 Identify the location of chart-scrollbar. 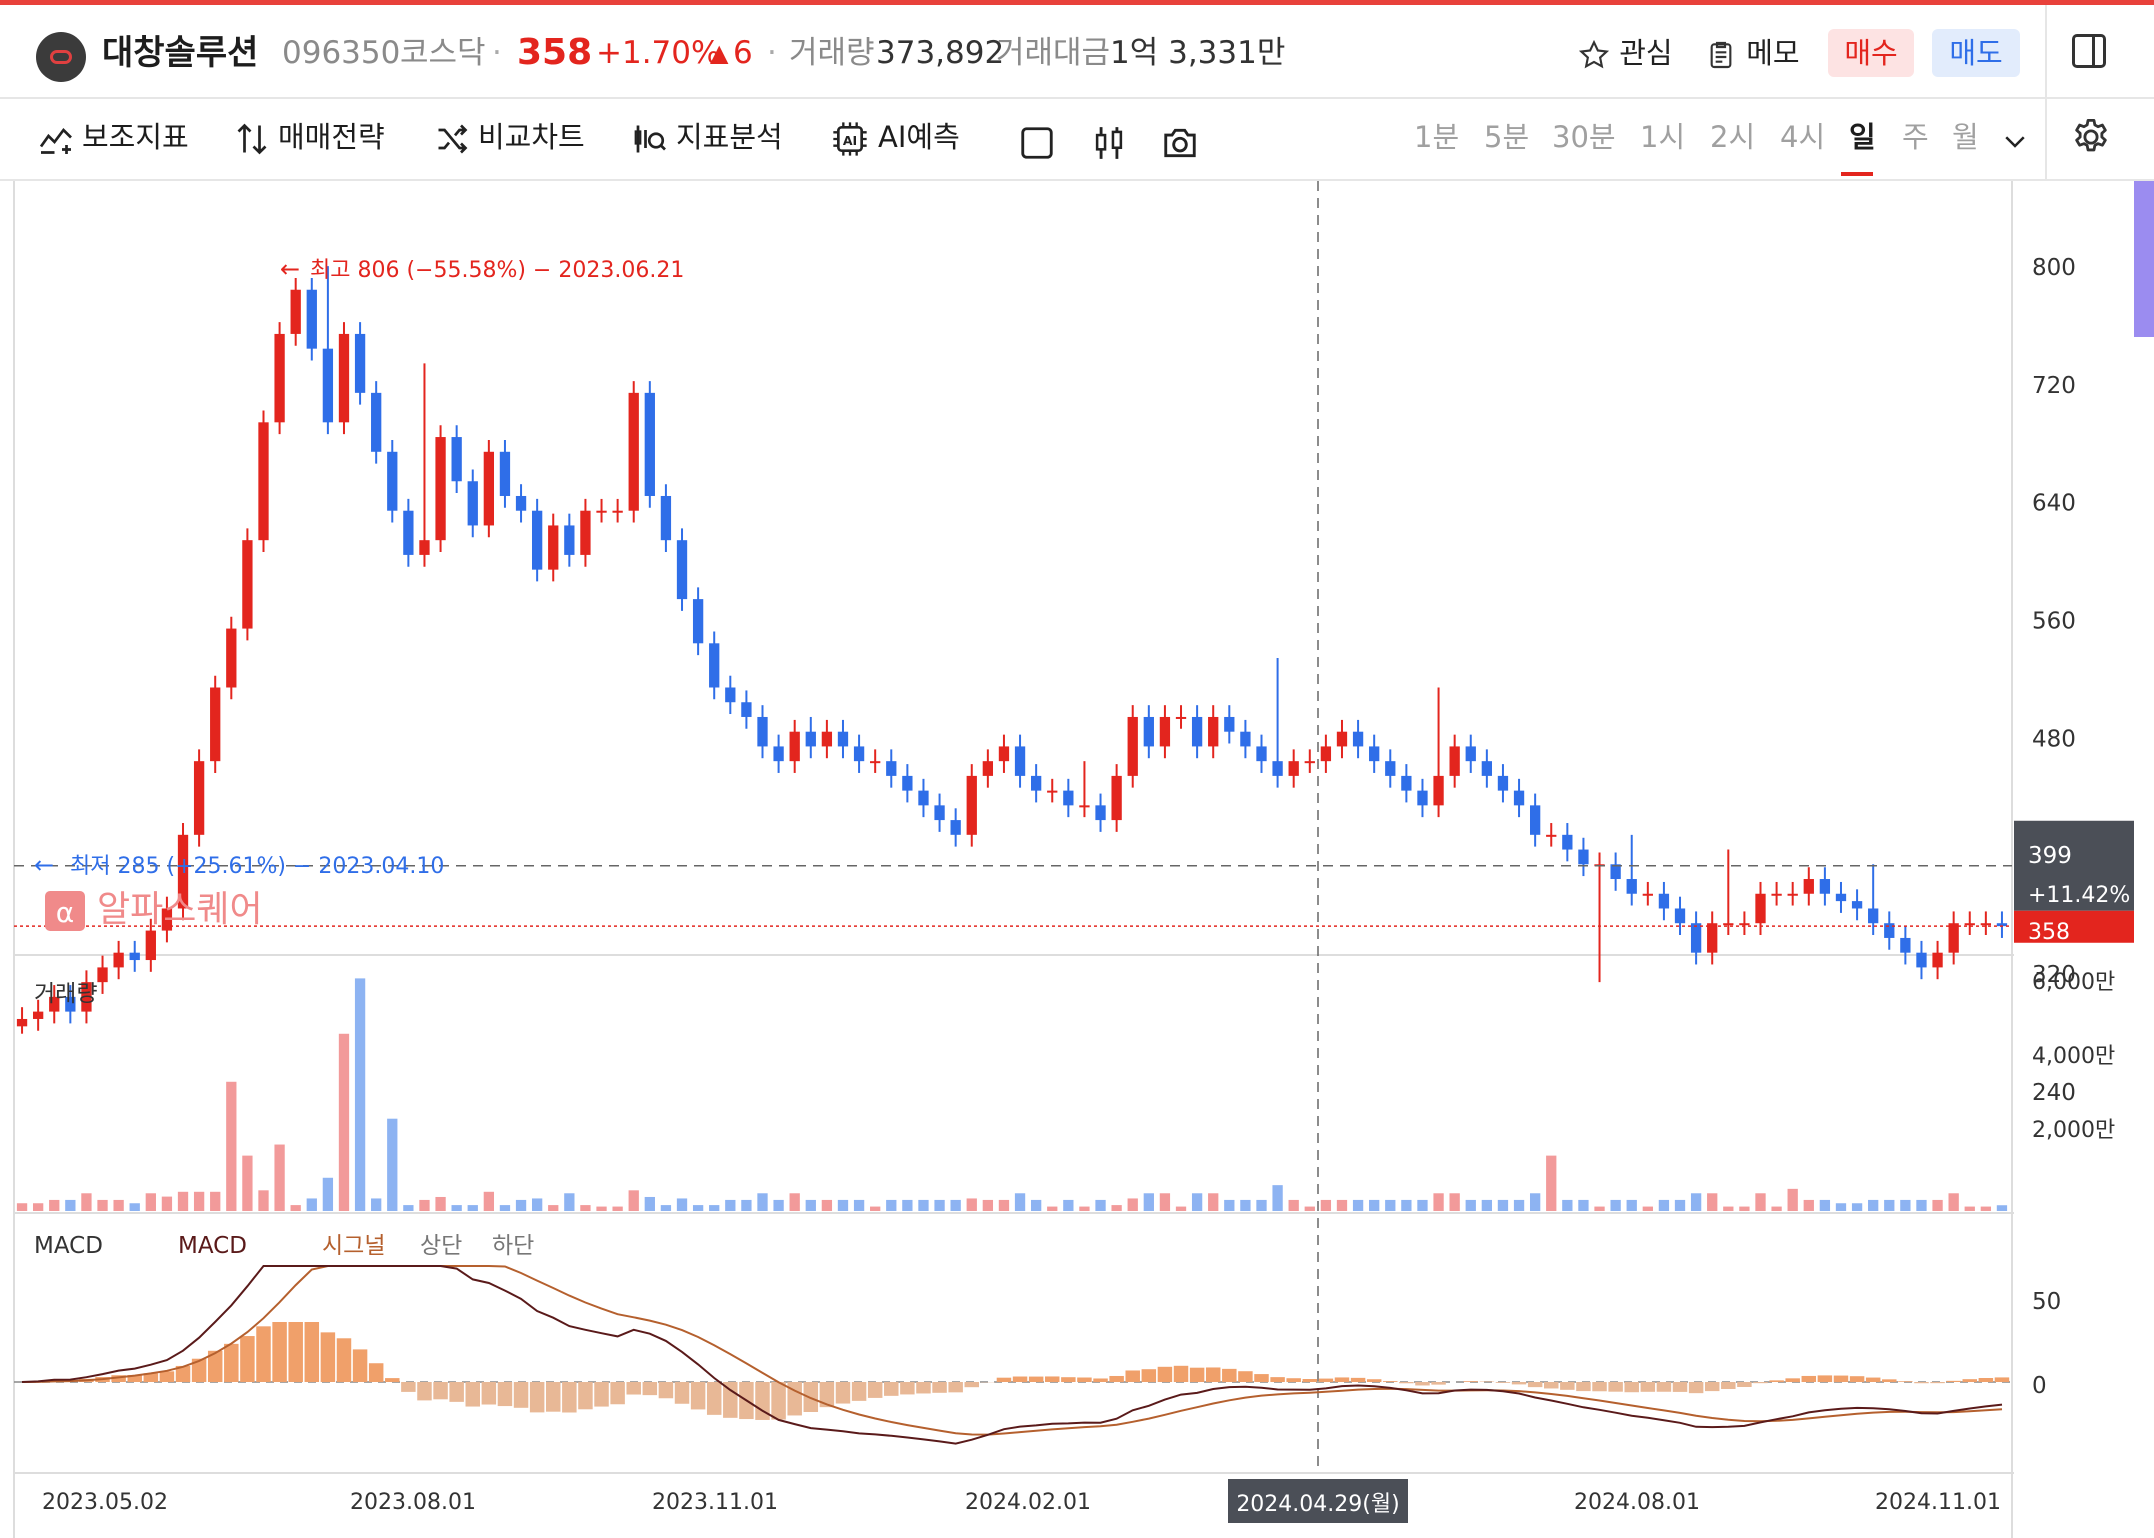
(2144, 259).